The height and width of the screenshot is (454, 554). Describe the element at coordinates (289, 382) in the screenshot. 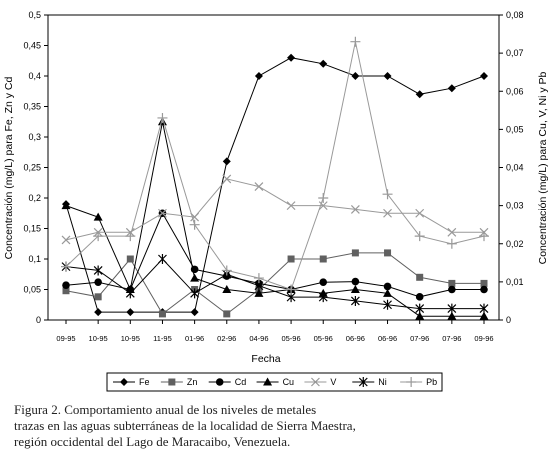

I see `legend-label-cu: Cu` at that location.